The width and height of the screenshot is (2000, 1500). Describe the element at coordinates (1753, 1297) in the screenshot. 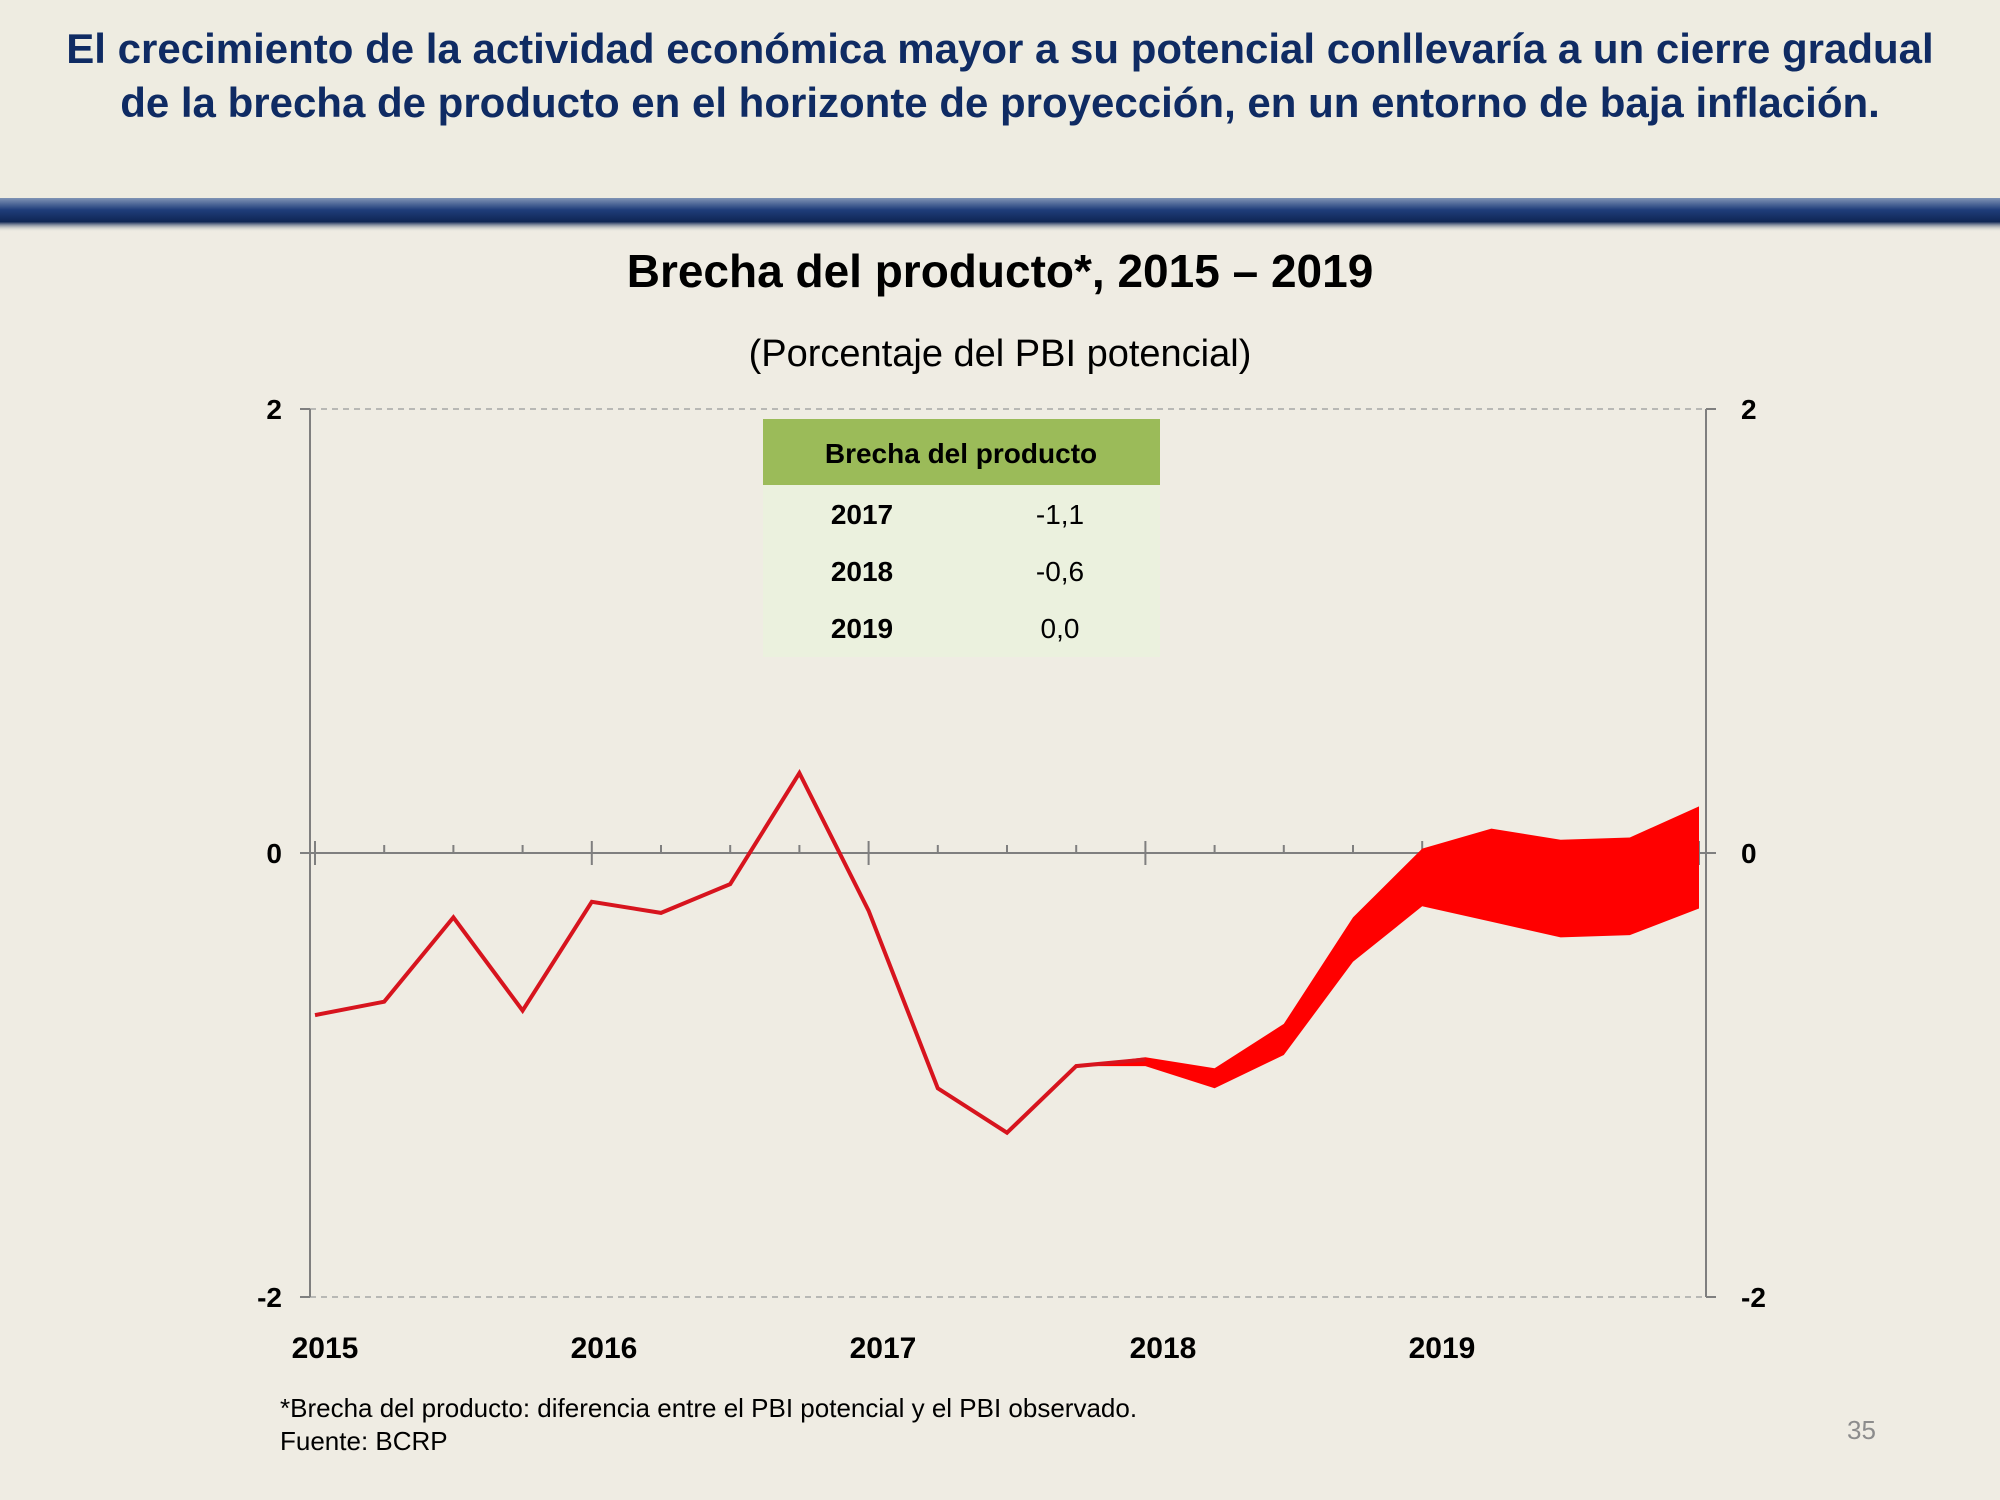

I see `y-tick-right-bottom: -2` at that location.